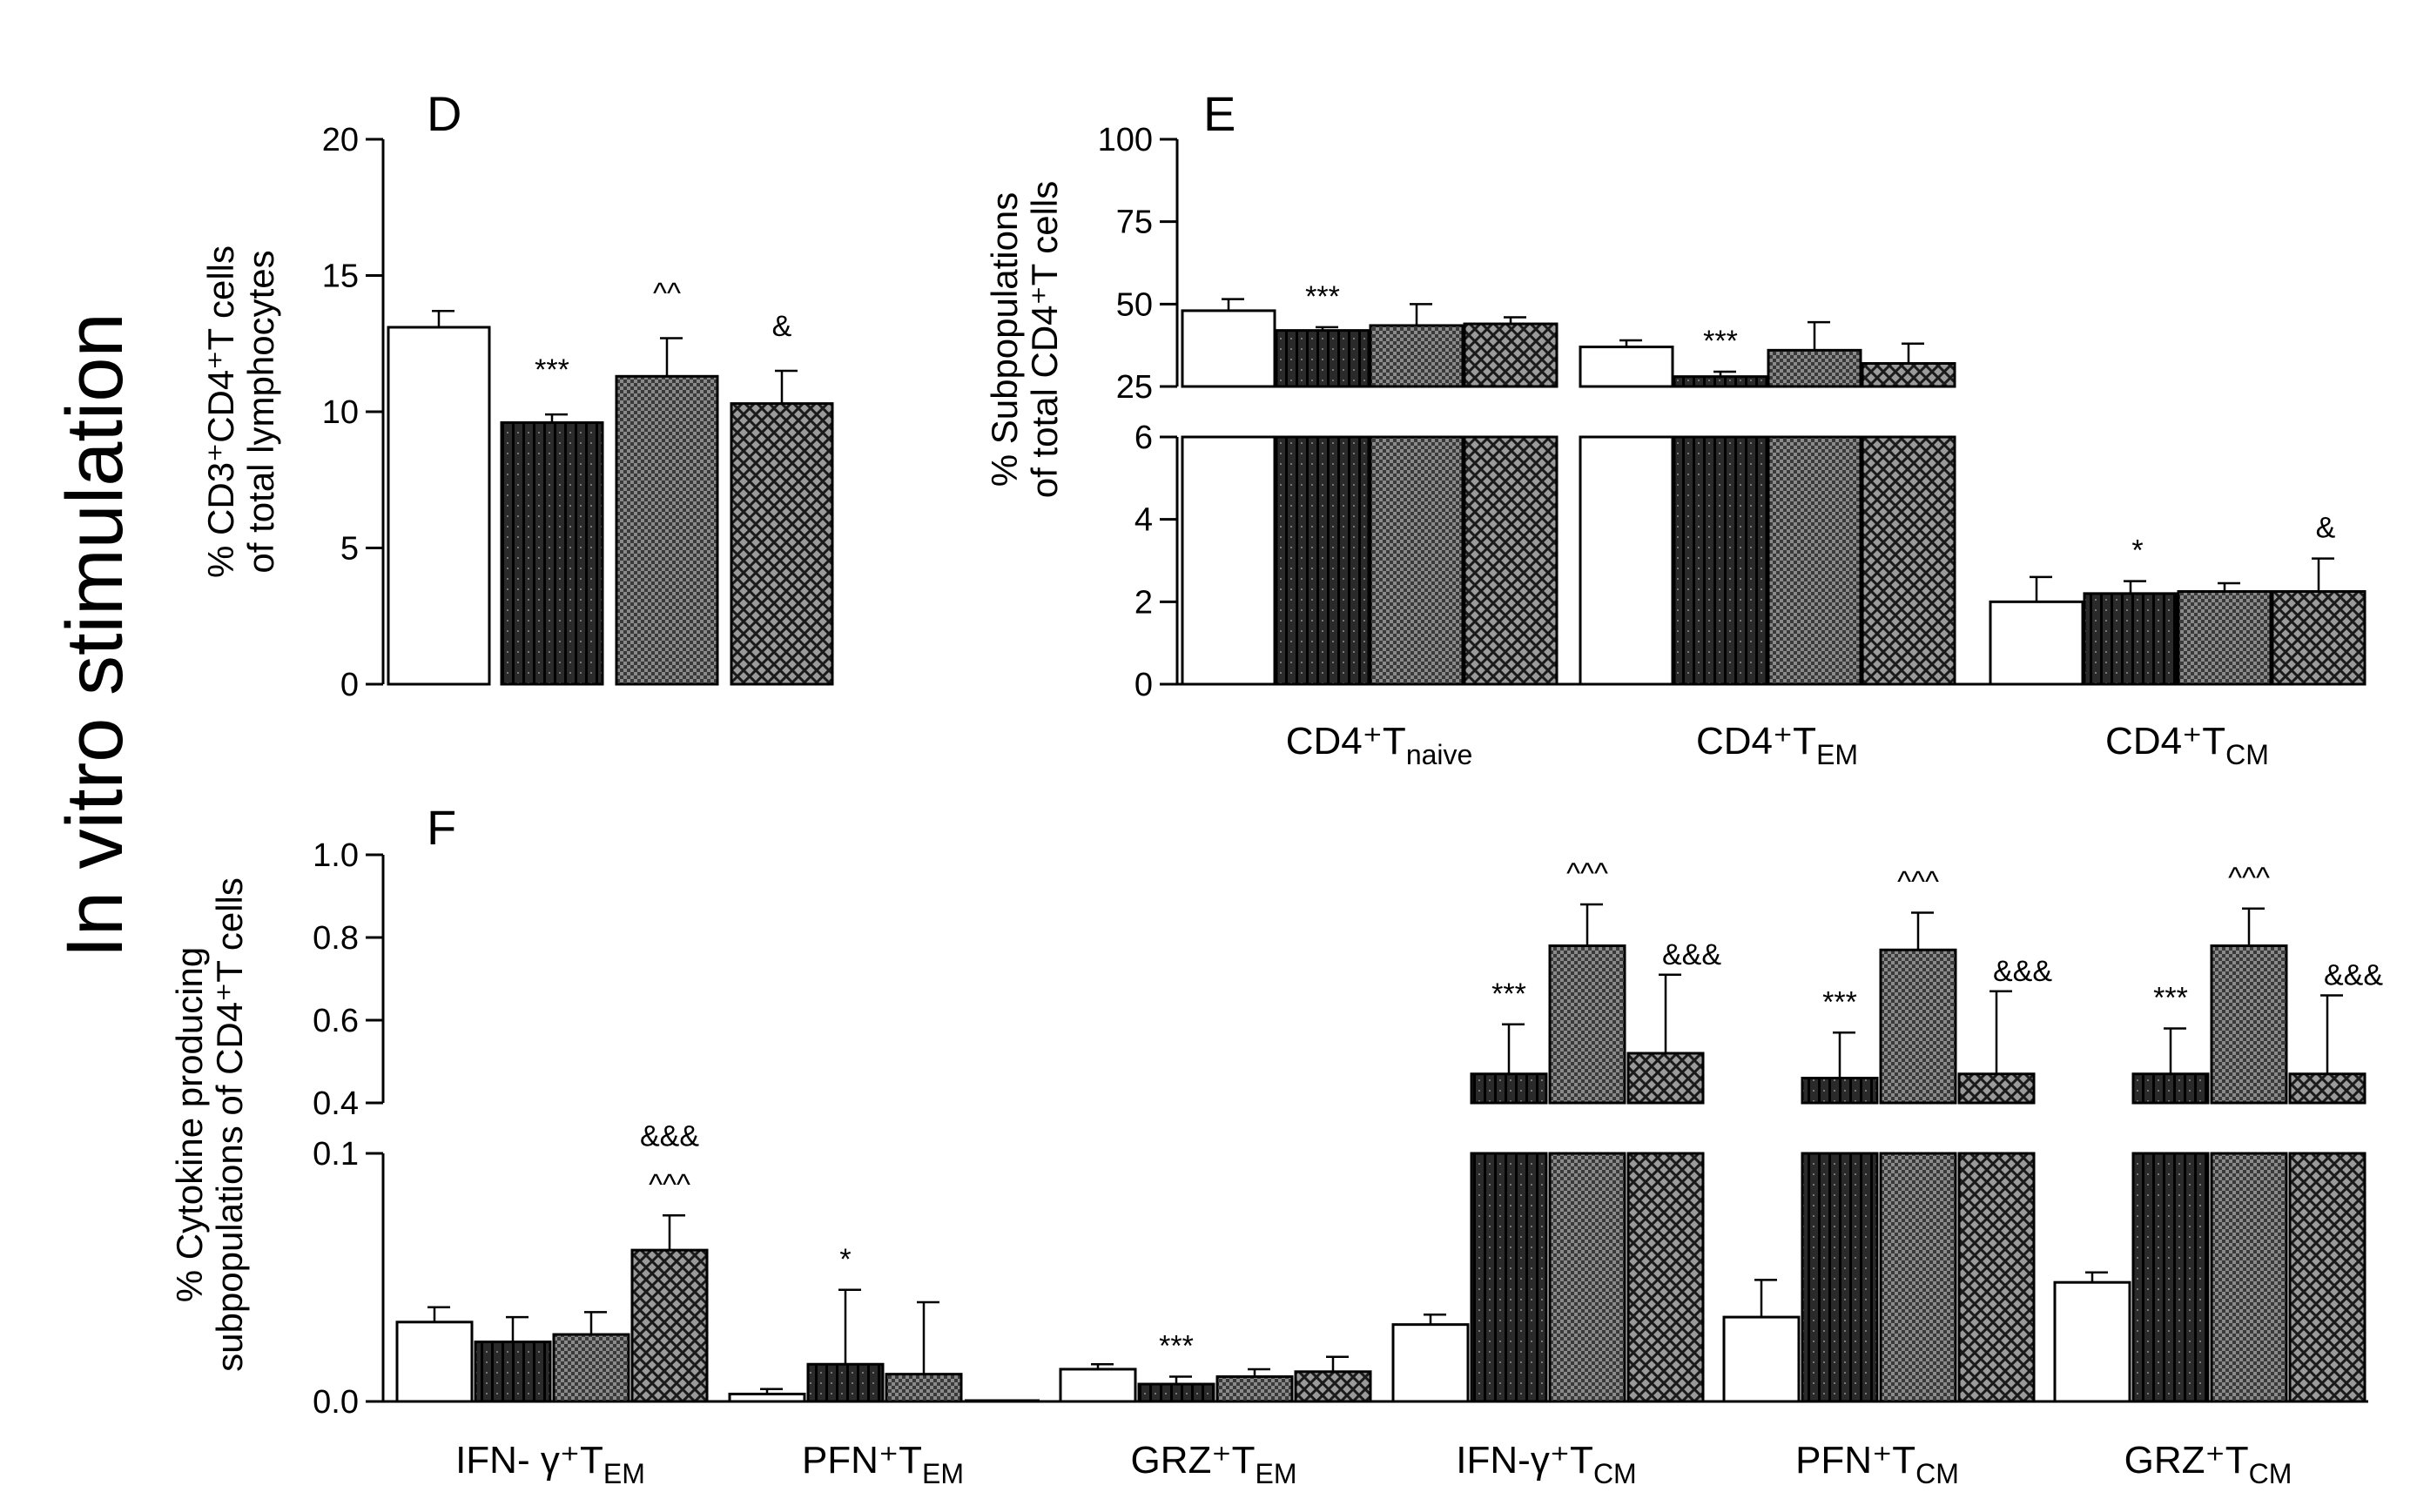 The height and width of the screenshot is (1512, 2417). What do you see at coordinates (1777, 745) in the screenshot?
I see `panel-e-category-label: CD4⁺TEM` at bounding box center [1777, 745].